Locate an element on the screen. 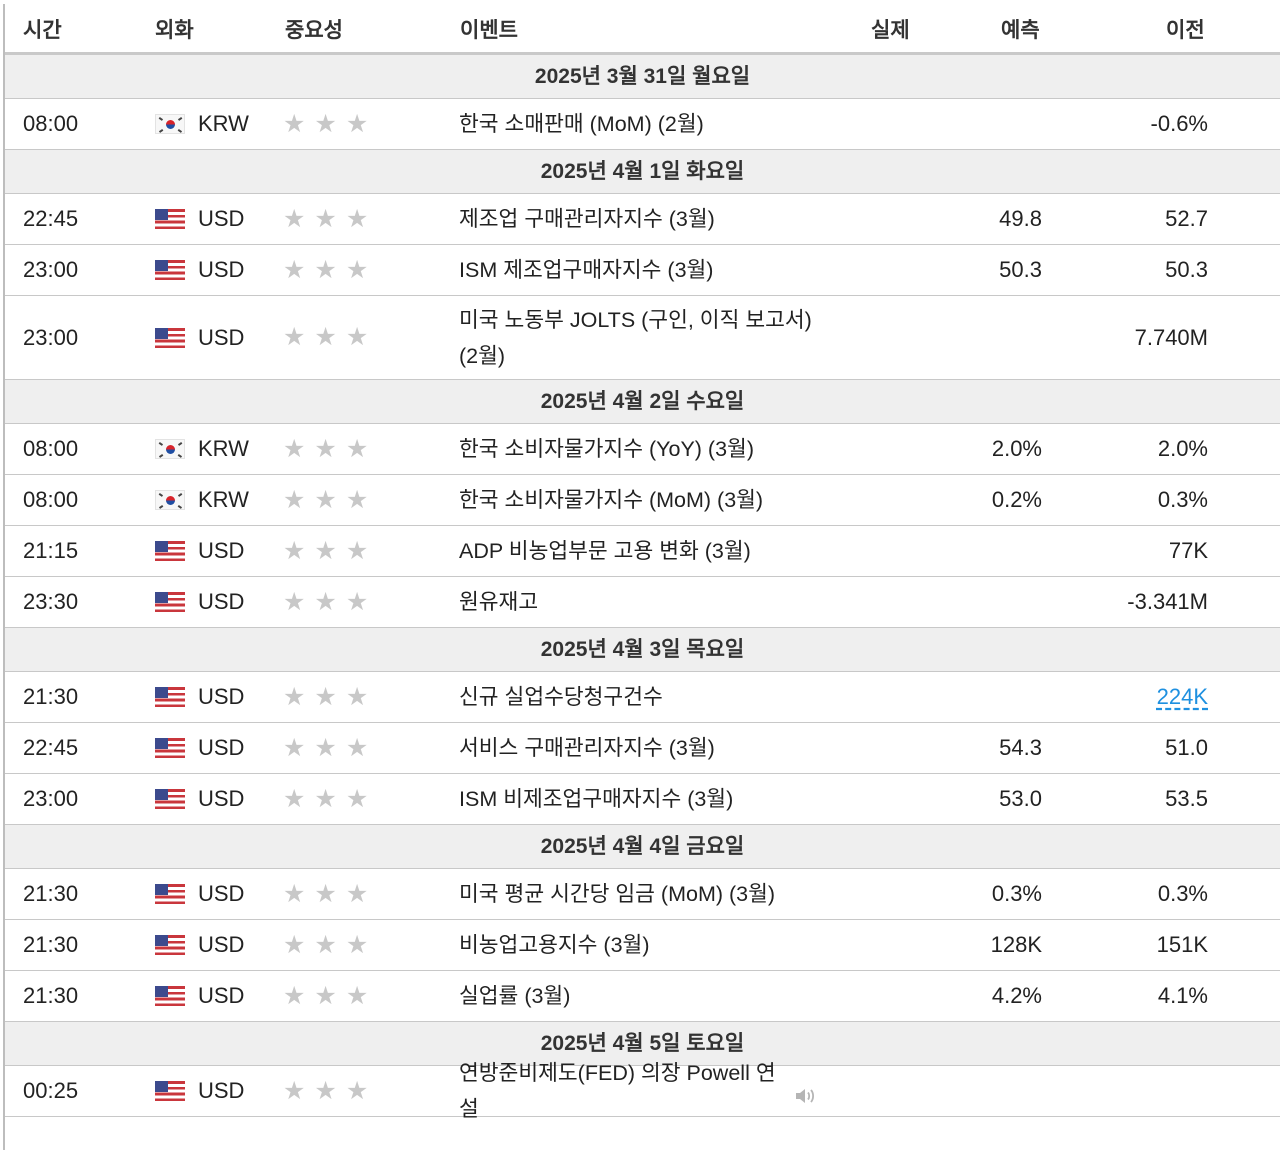 The height and width of the screenshot is (1150, 1280). event-name-text: 한국 소비자물가지수 (YoY) (3월) is located at coordinates (606, 449).